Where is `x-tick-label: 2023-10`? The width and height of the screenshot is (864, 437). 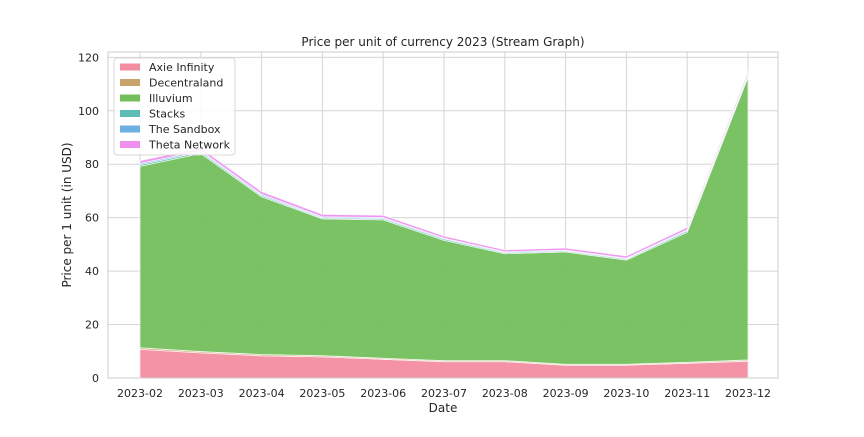
x-tick-label: 2023-10 is located at coordinates (626, 393).